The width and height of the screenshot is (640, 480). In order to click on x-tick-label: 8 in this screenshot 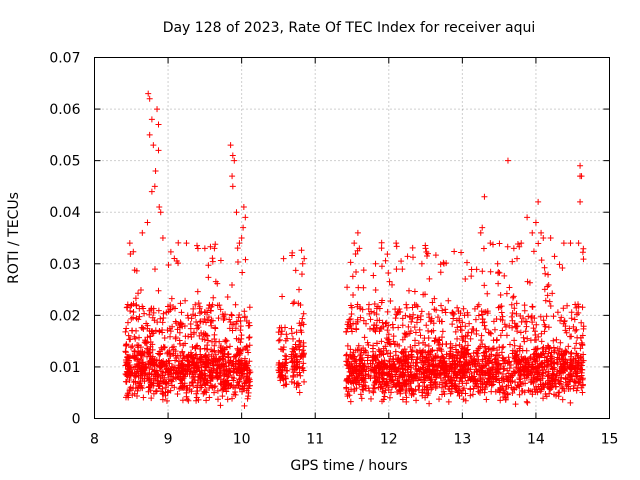, I will do `click(94, 440)`.